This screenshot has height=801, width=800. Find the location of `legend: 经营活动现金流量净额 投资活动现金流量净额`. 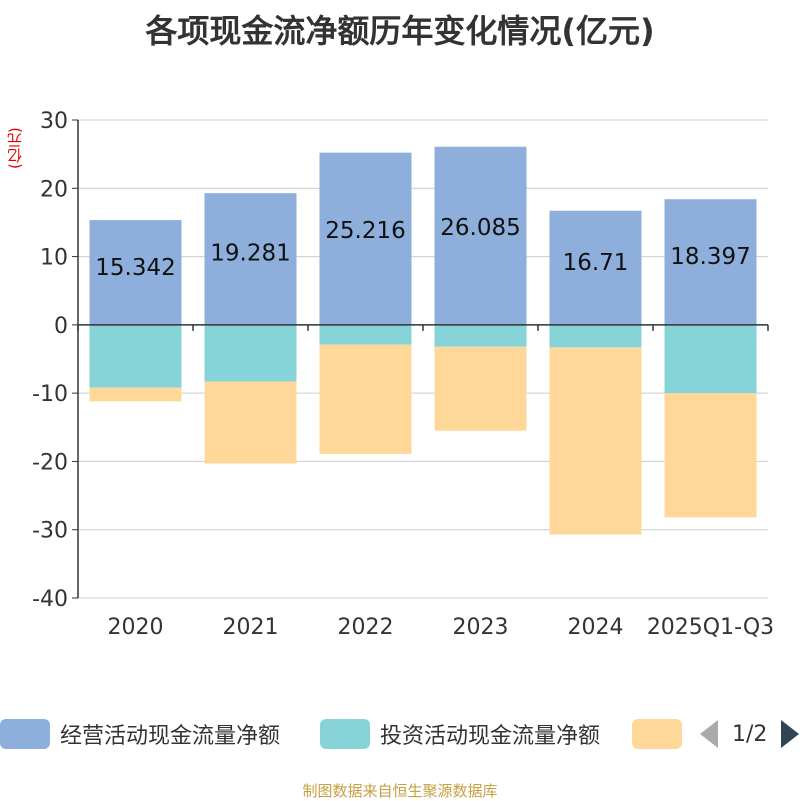

legend: 经营活动现金流量净额 投资活动现金流量净额 is located at coordinates (400, 736).